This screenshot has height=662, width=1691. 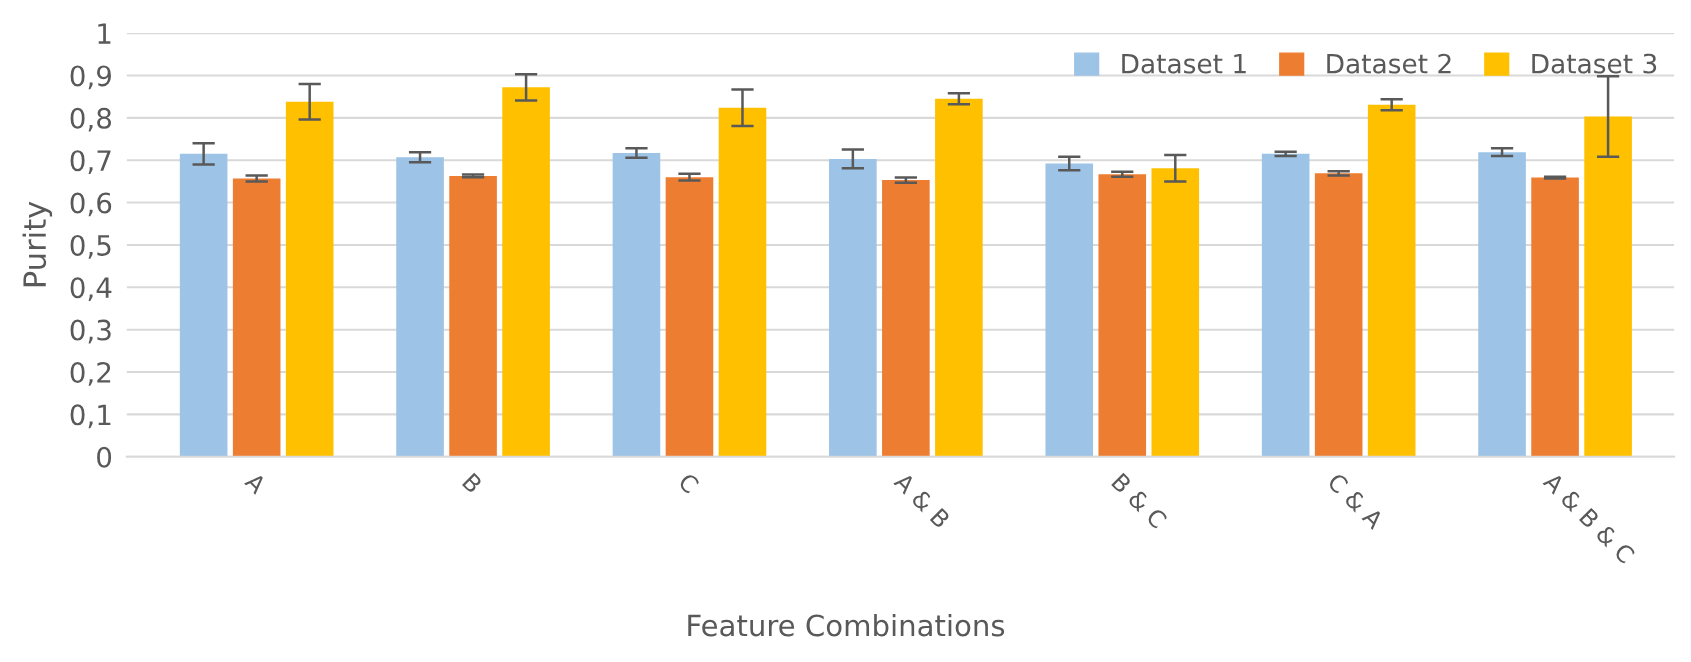 What do you see at coordinates (1355, 501) in the screenshot?
I see `x-tick-label: C & A` at bounding box center [1355, 501].